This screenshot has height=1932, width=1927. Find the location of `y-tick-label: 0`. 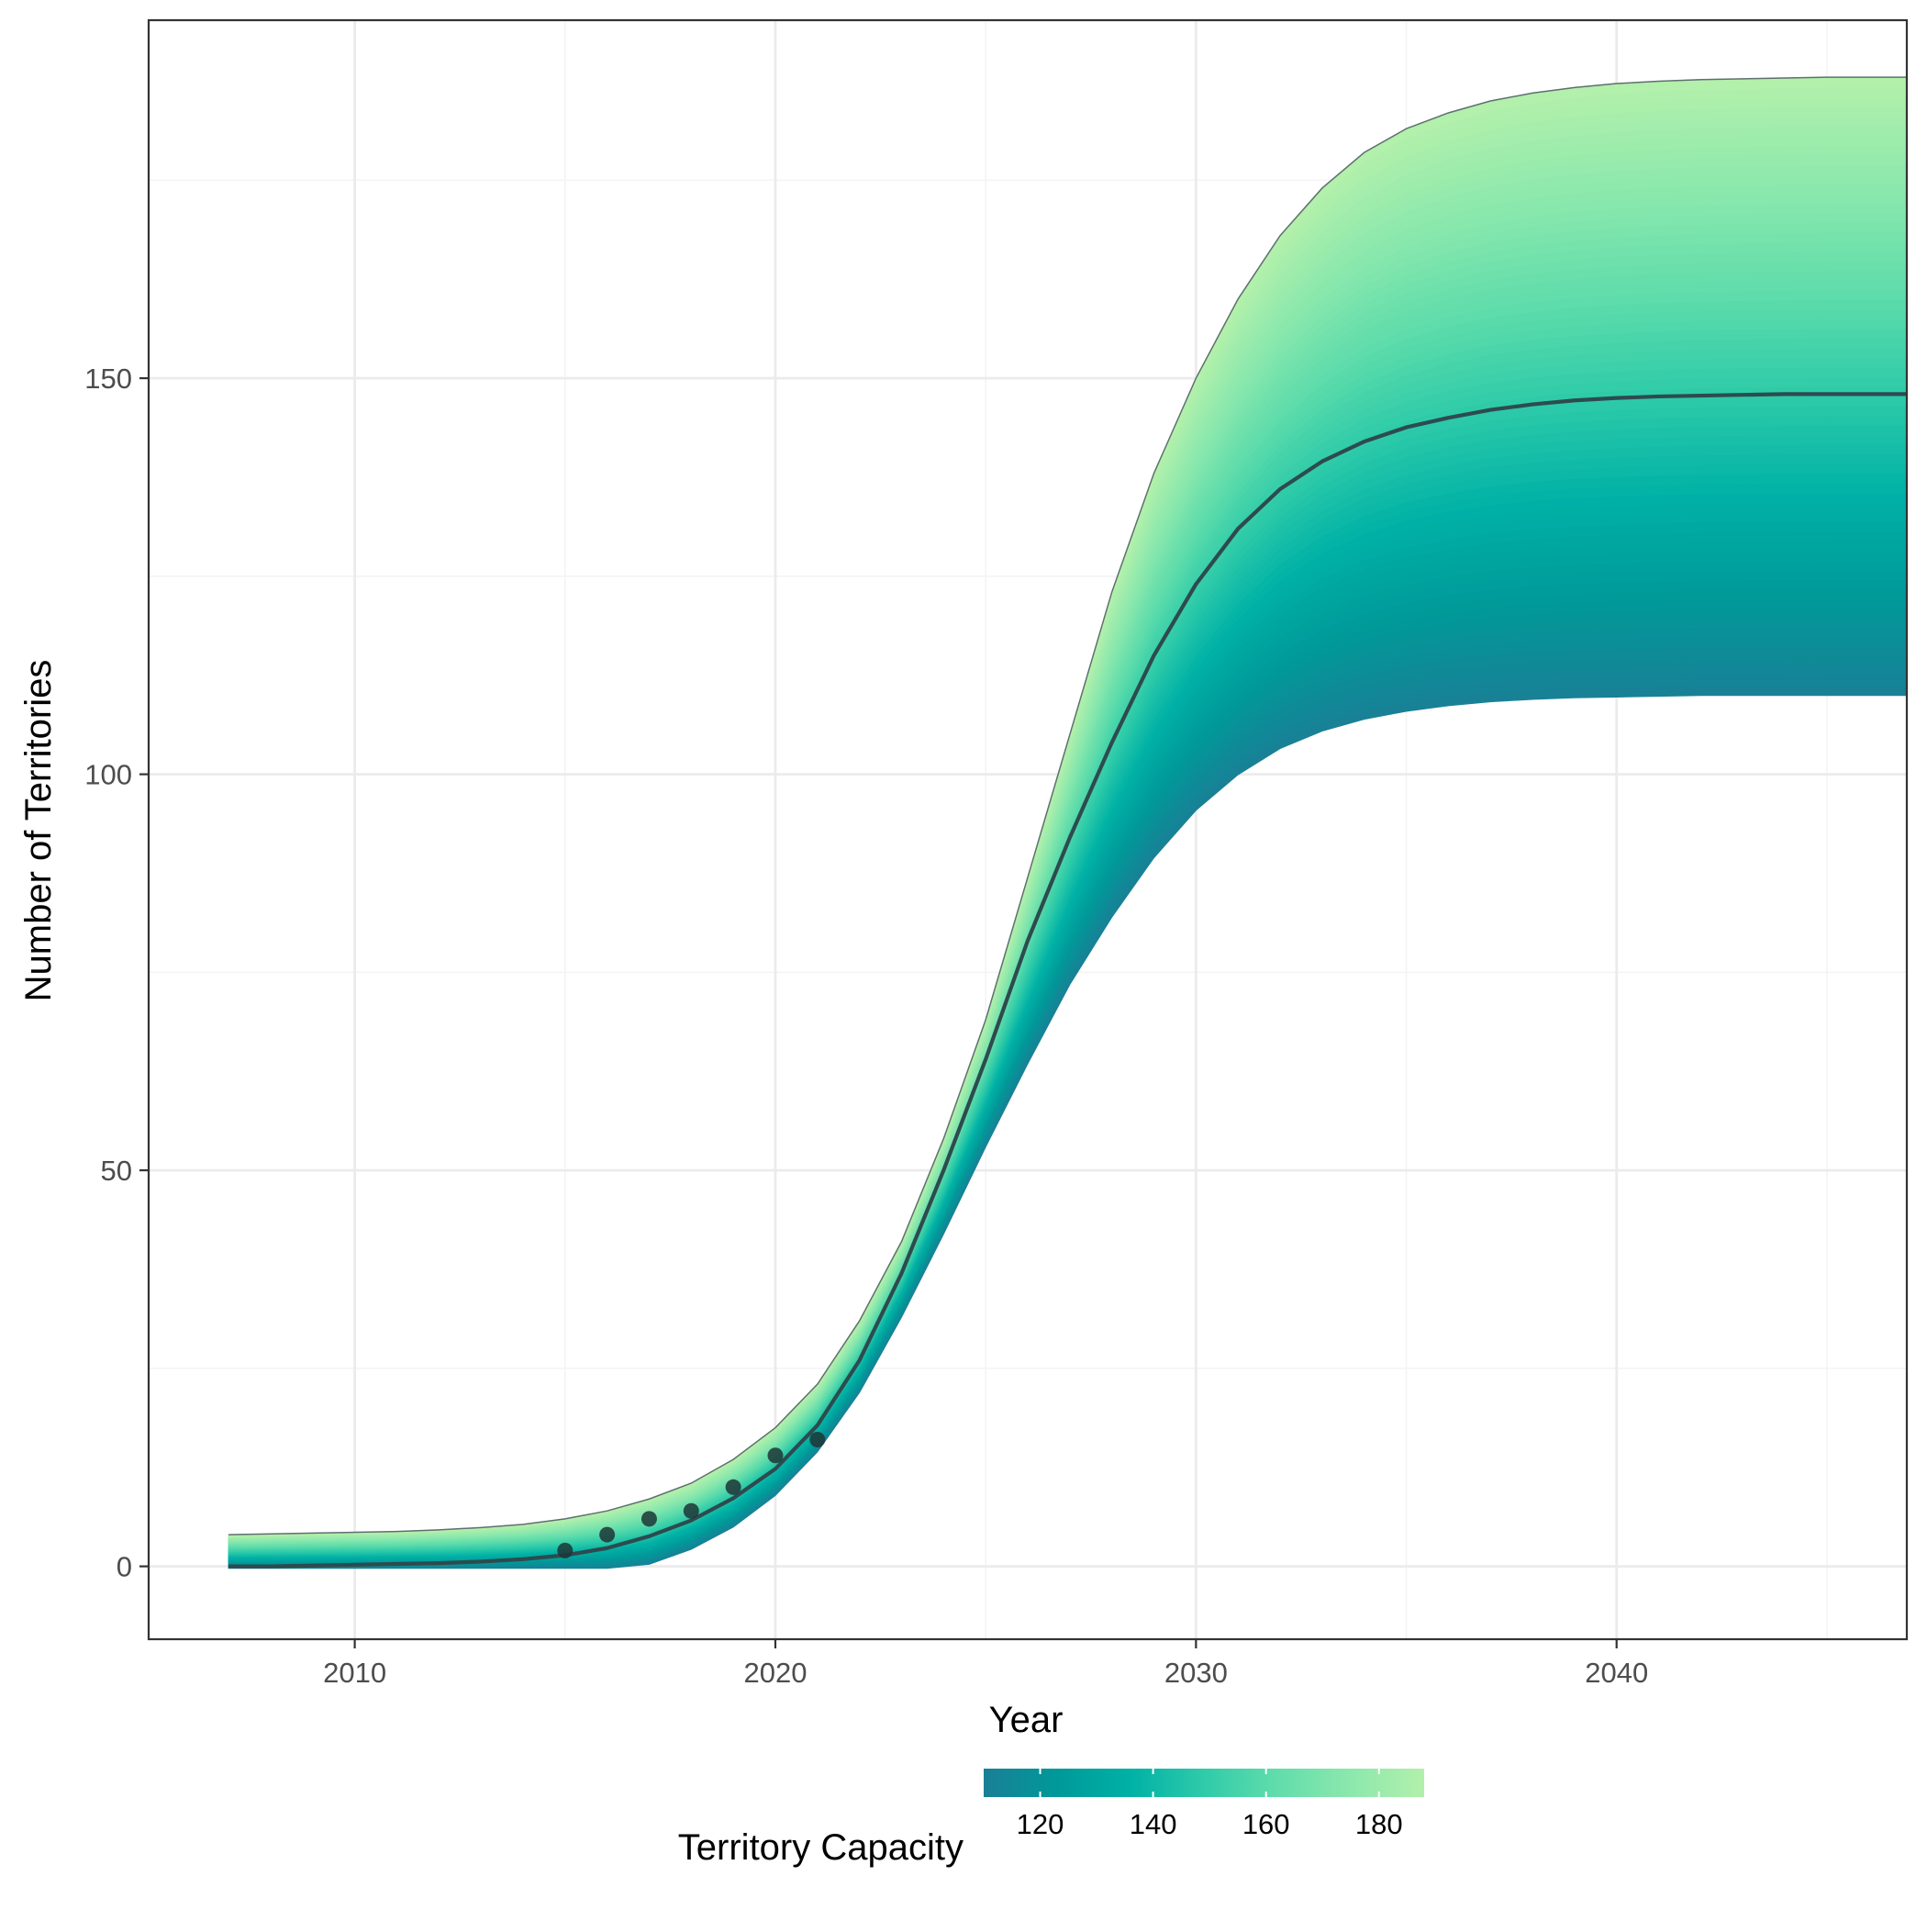

y-tick-label: 0 is located at coordinates (124, 1567).